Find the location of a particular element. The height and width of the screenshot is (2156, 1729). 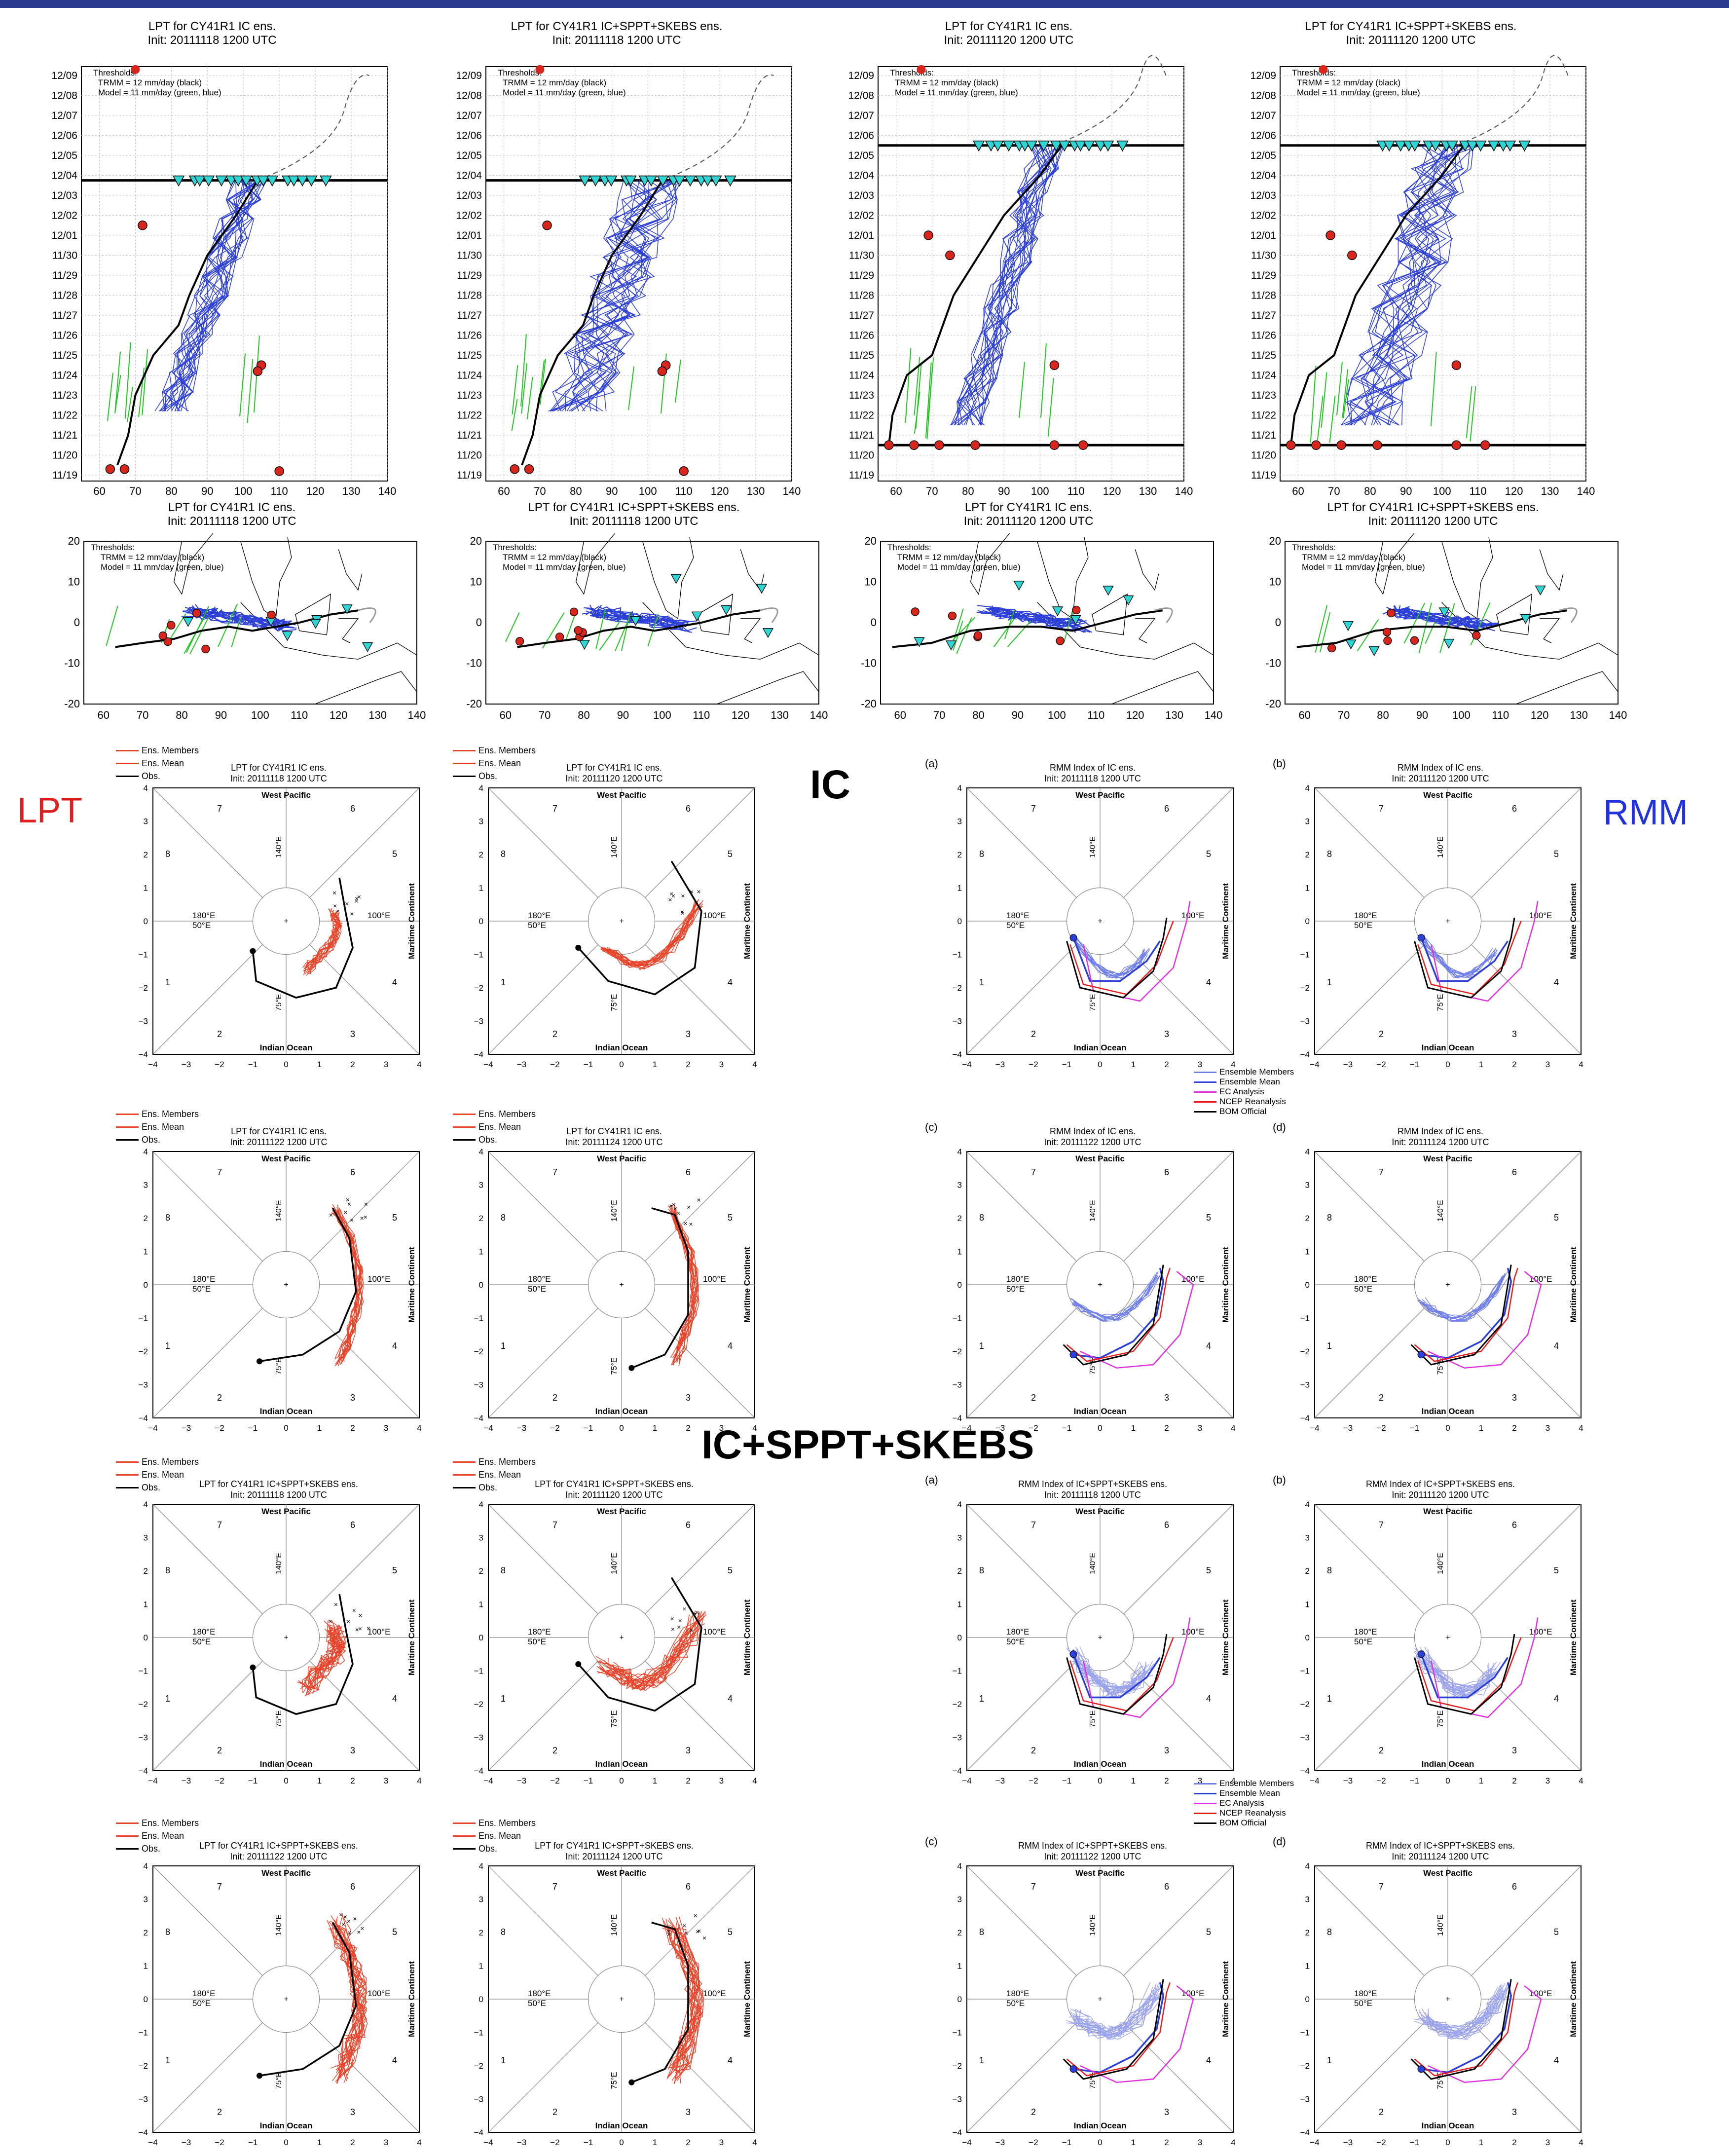

label-50e: 50°E is located at coordinates (1016, 1289).